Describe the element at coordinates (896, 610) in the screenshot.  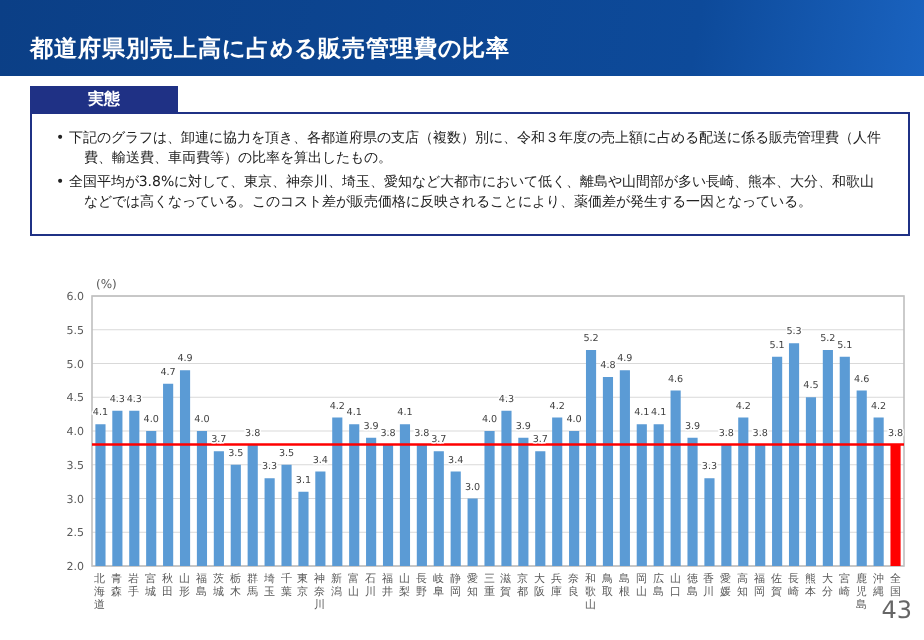
I see `text: 43` at that location.